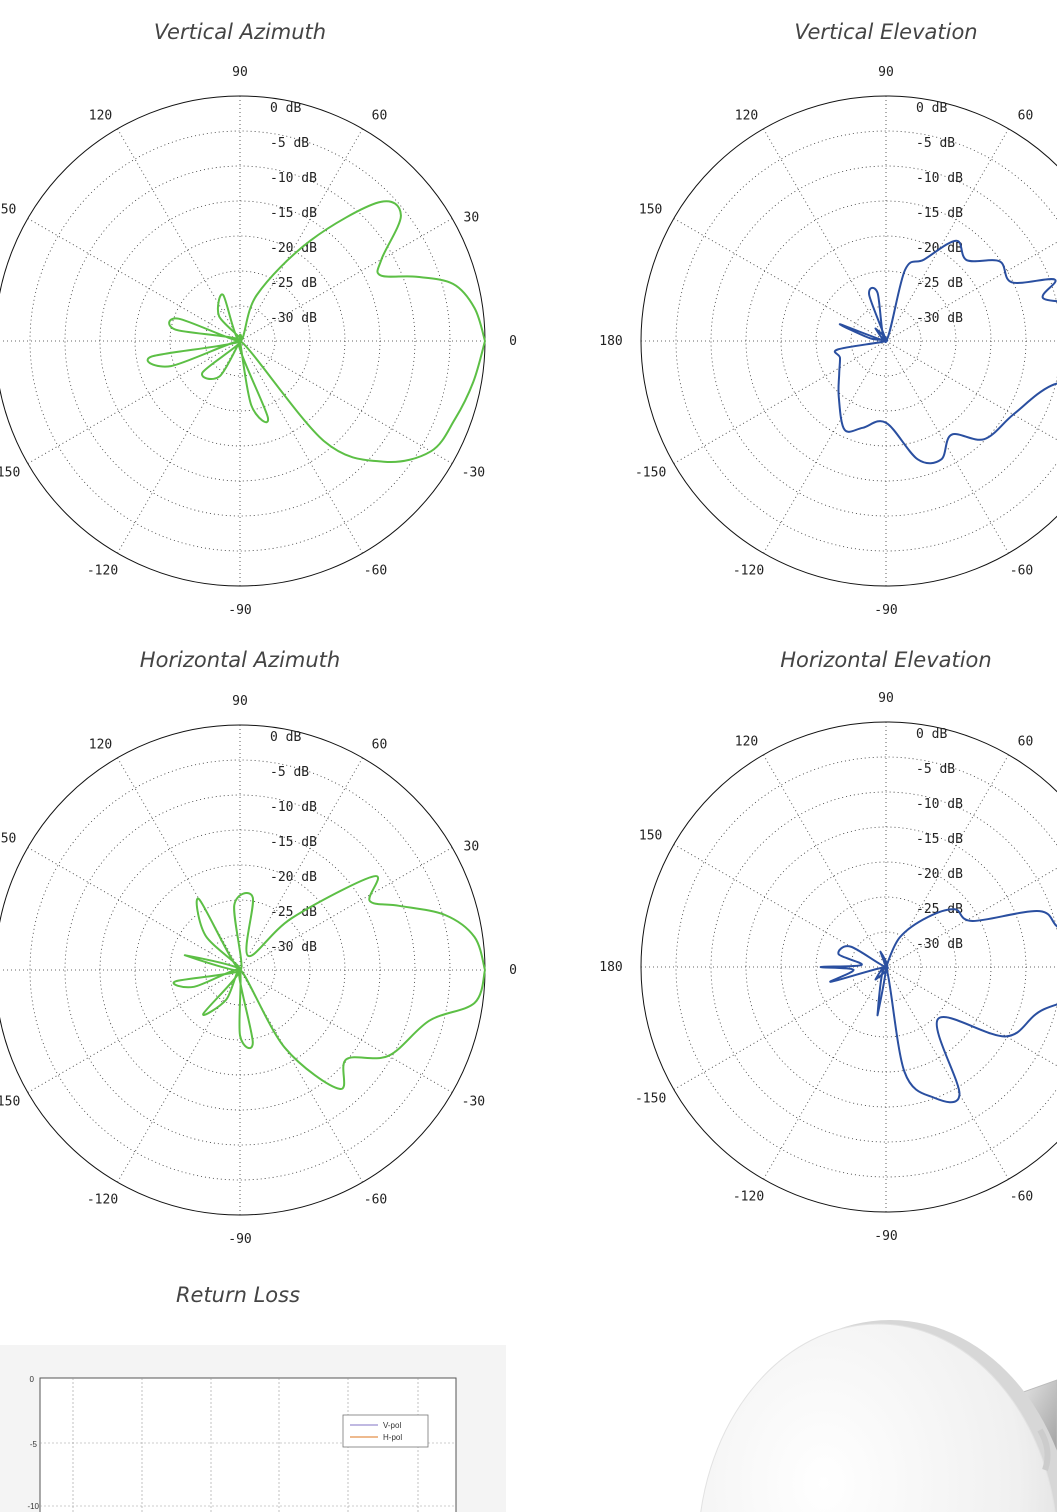 This screenshot has width=1057, height=1512. I want to click on y-tick-0: 0, so click(32, 1379).